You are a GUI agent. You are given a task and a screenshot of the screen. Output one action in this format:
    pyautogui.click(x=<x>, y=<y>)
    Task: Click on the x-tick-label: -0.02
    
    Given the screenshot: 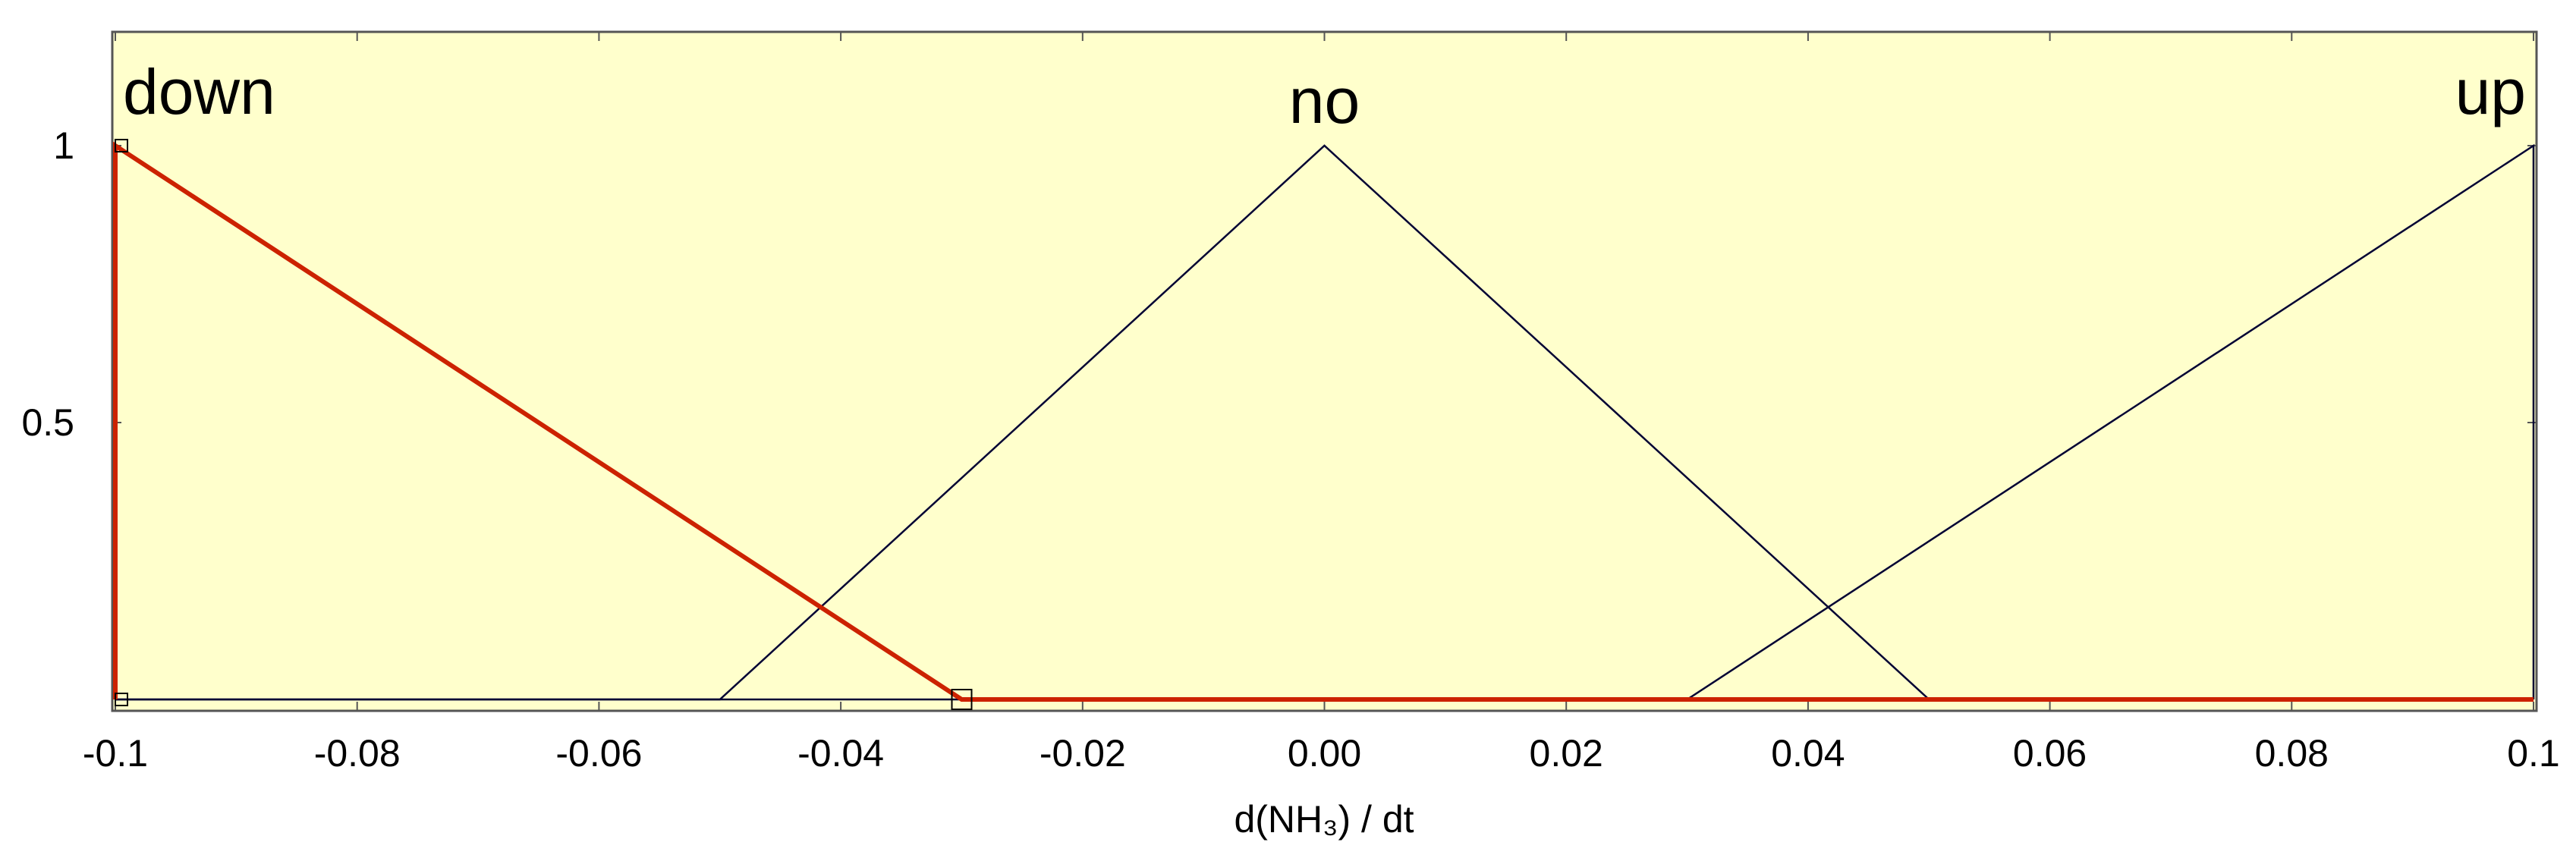 What is the action you would take?
    pyautogui.click(x=1083, y=753)
    